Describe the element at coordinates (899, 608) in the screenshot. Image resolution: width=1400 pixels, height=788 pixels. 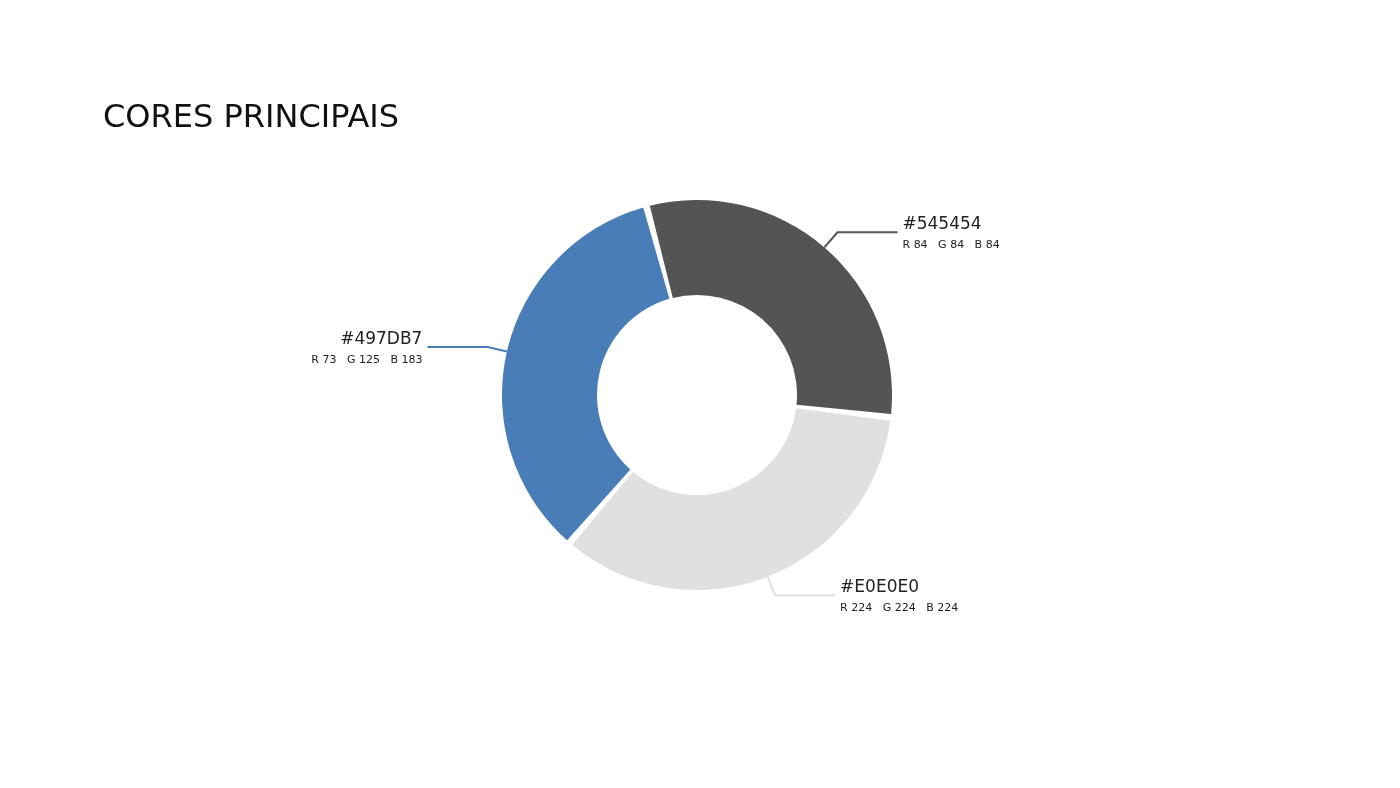
I see `text: R 224 G 224 B 224` at that location.